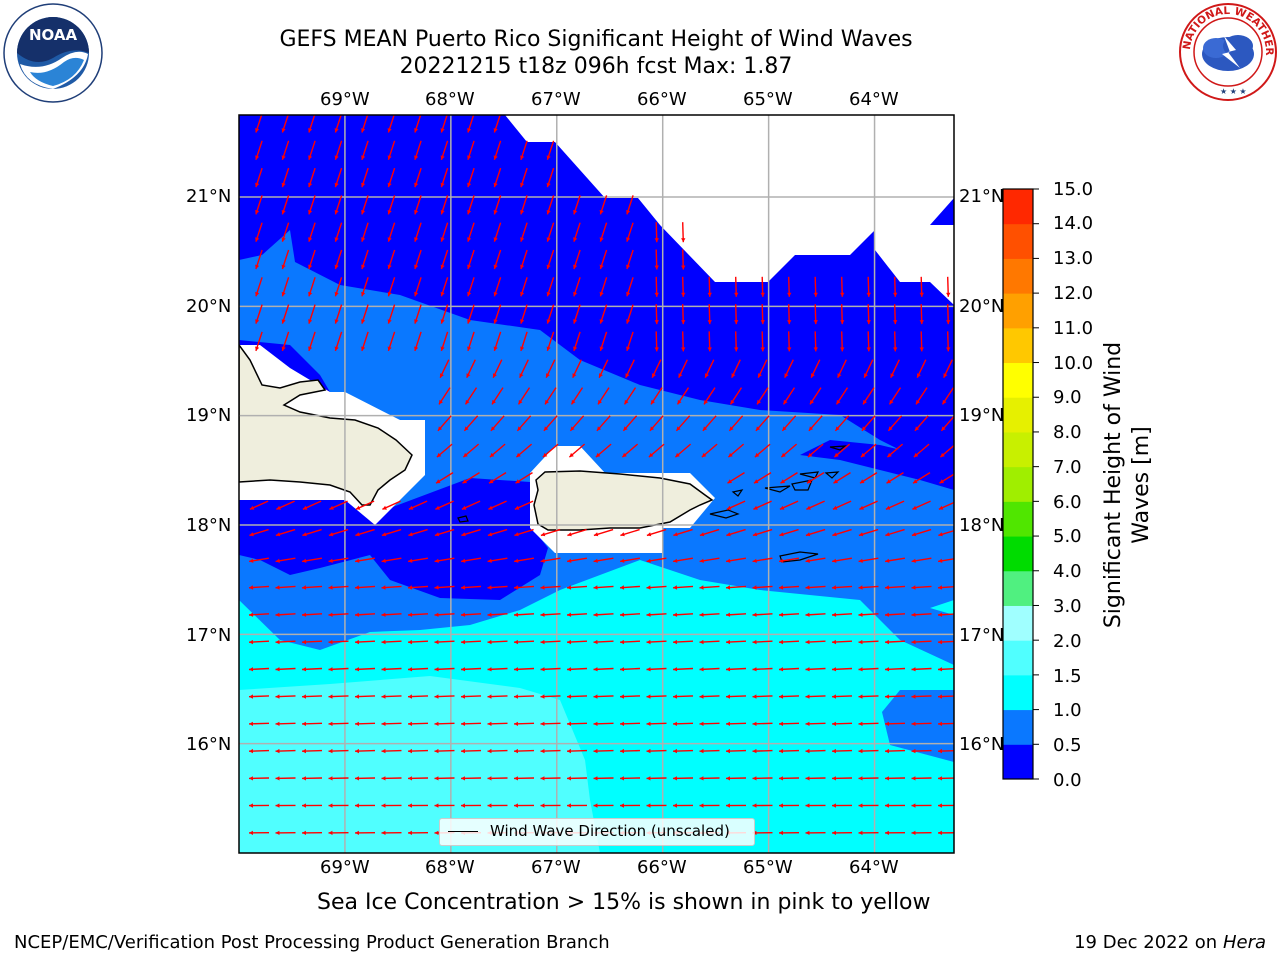 The height and width of the screenshot is (960, 1280). Describe the element at coordinates (1170, 942) in the screenshot. I see `footer-date: 19 Dec 2022 on Hera` at that location.